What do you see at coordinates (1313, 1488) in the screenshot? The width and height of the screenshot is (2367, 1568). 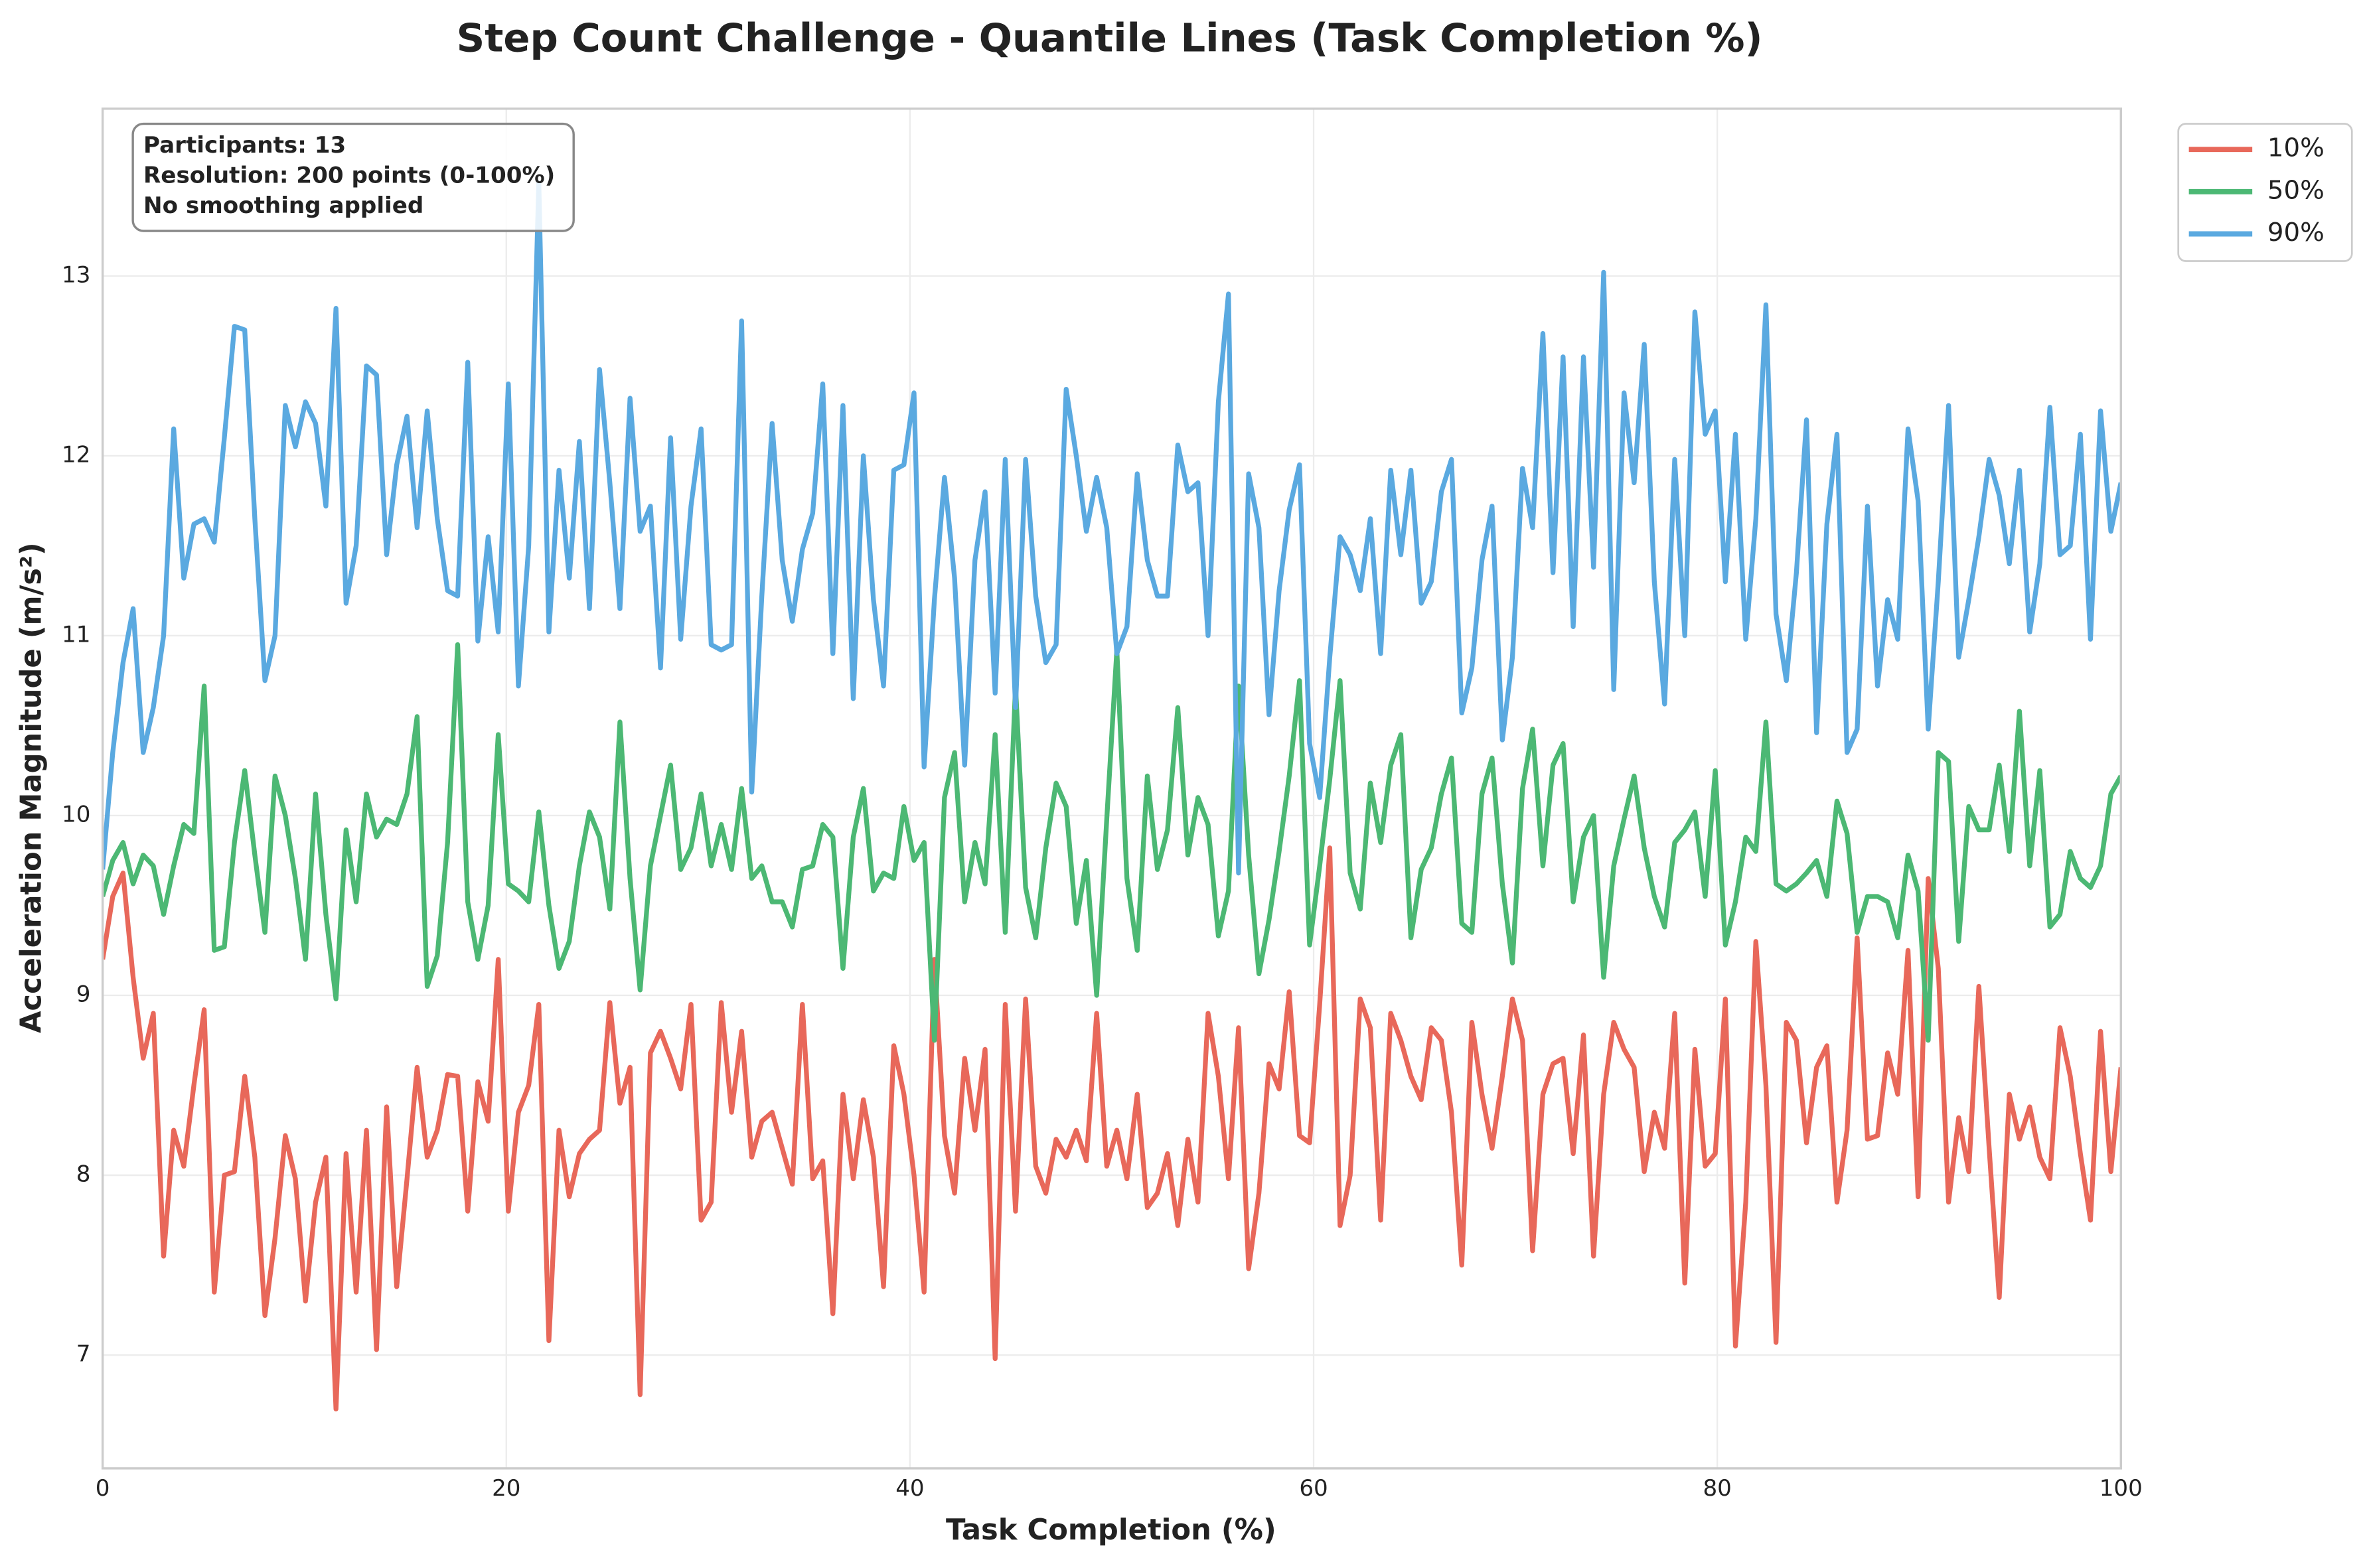 I see `x-tick-label: 60` at bounding box center [1313, 1488].